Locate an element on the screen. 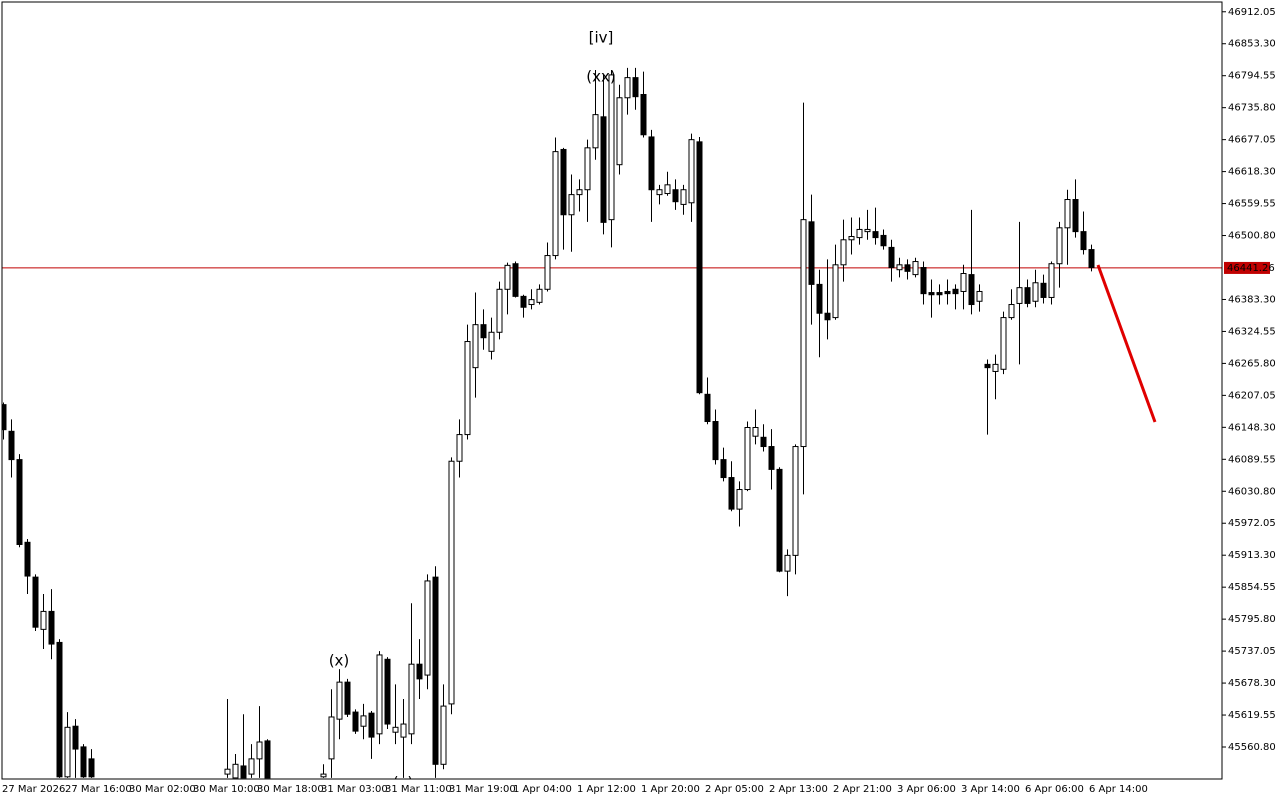 The width and height of the screenshot is (1280, 800). y-tick-label: 45737.05 is located at coordinates (1252, 651).